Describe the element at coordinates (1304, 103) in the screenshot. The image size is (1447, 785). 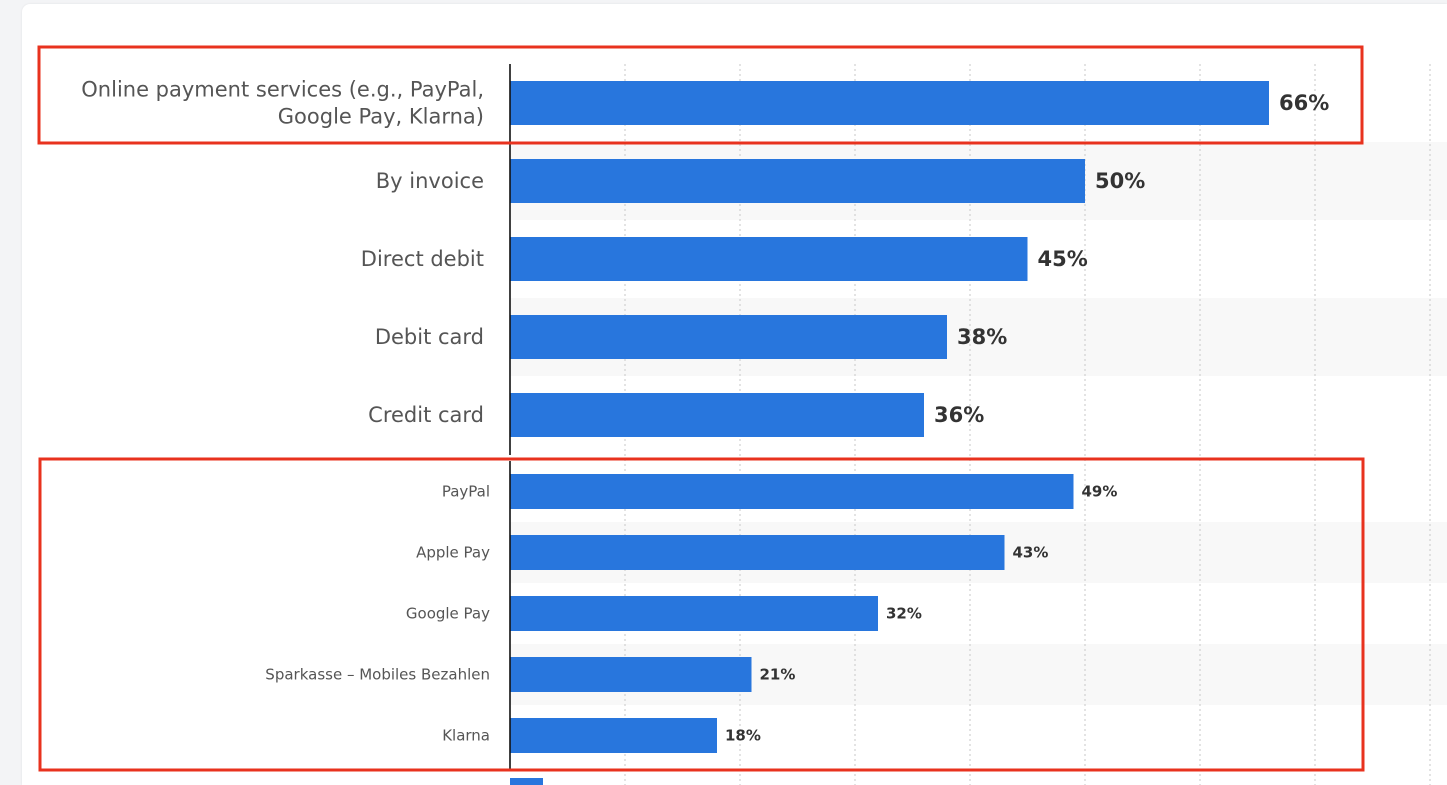
I see `data-label: 66%` at that location.